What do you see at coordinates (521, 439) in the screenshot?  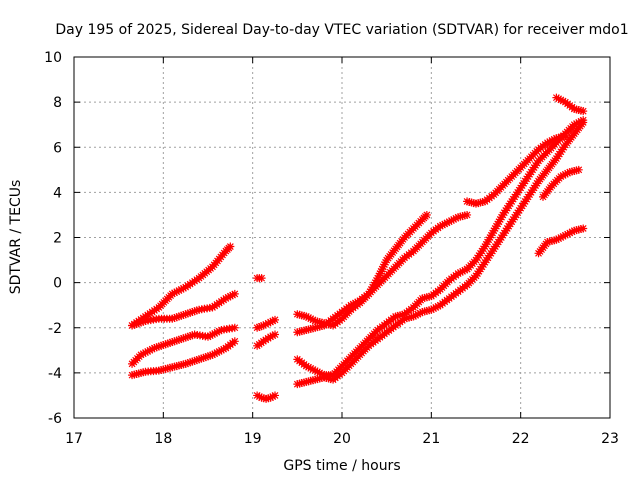 I see `x-tick-label: 22` at bounding box center [521, 439].